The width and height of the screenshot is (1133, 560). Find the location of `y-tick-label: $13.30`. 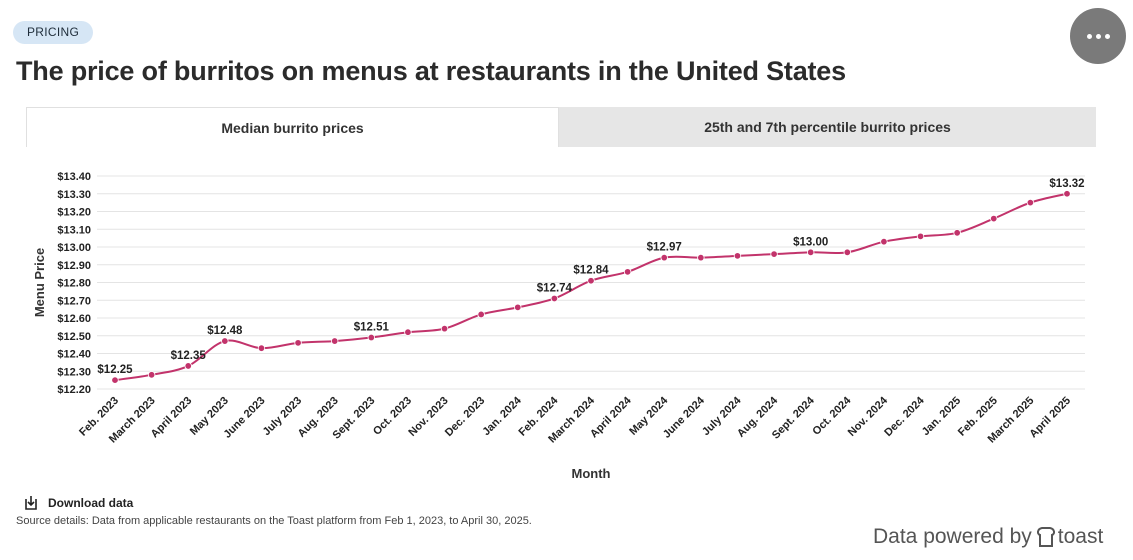

y-tick-label: $13.30 is located at coordinates (74, 195).